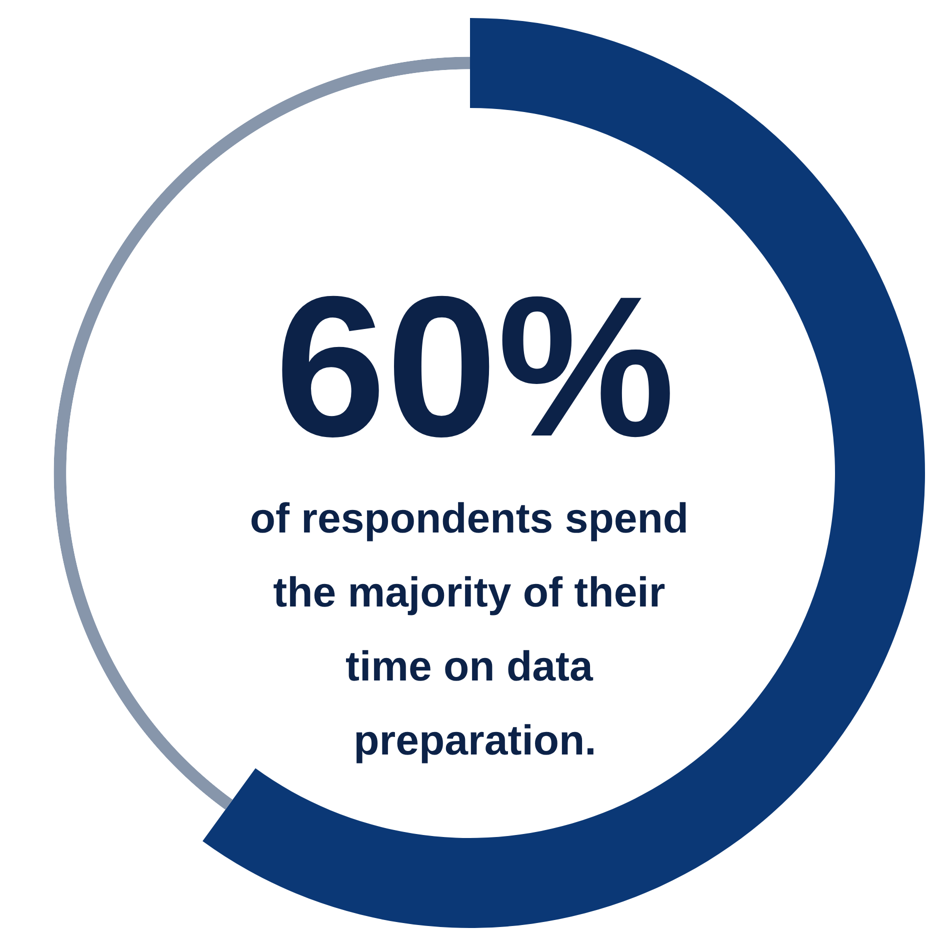 The image size is (943, 946). I want to click on text: 60%, so click(475, 367).